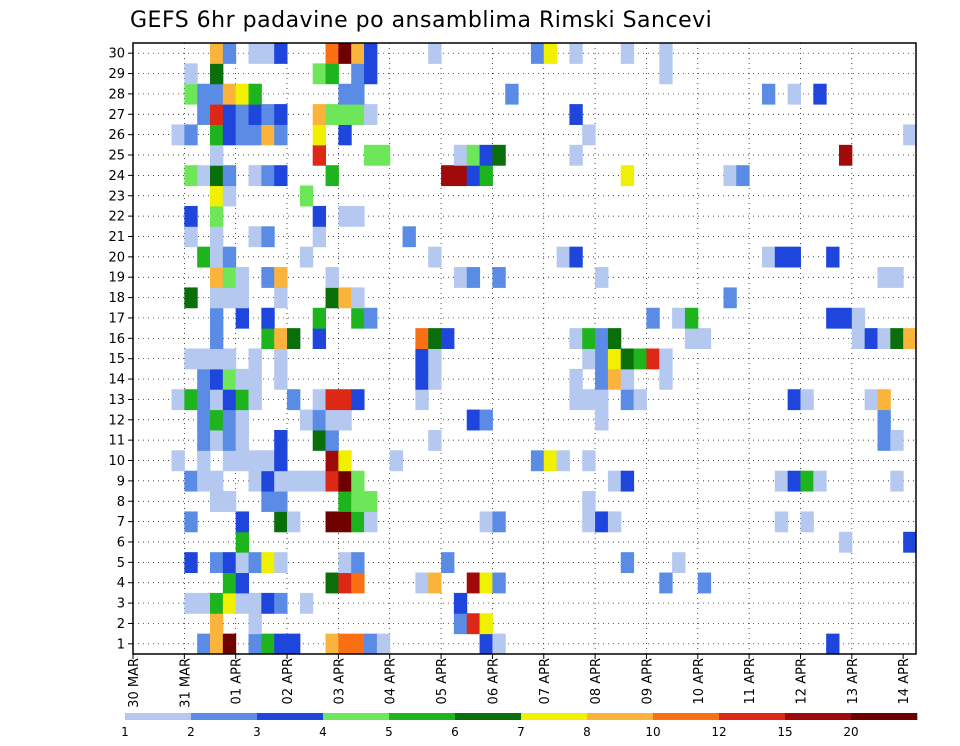  I want to click on x-tick-label: 04 APR, so click(391, 681).